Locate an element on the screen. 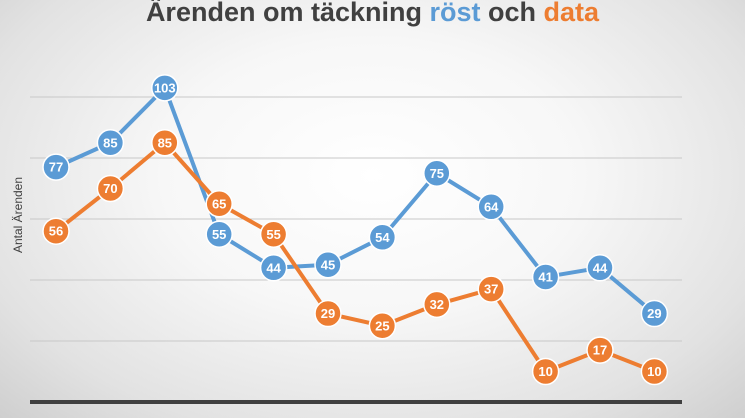 The height and width of the screenshot is (418, 745). data-label-röst: 103 is located at coordinates (165, 87).